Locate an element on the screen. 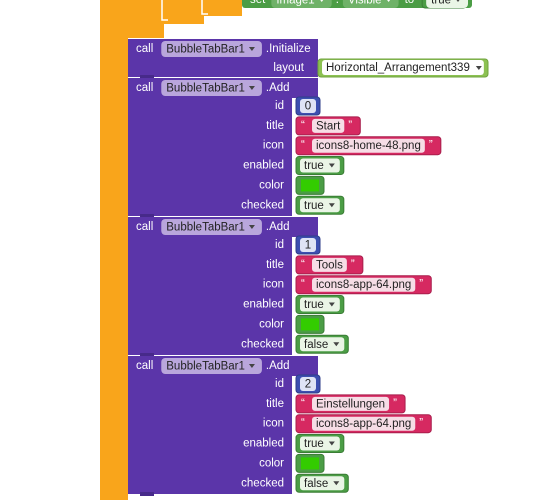  text-value: Einstellungen is located at coordinates (350, 404).